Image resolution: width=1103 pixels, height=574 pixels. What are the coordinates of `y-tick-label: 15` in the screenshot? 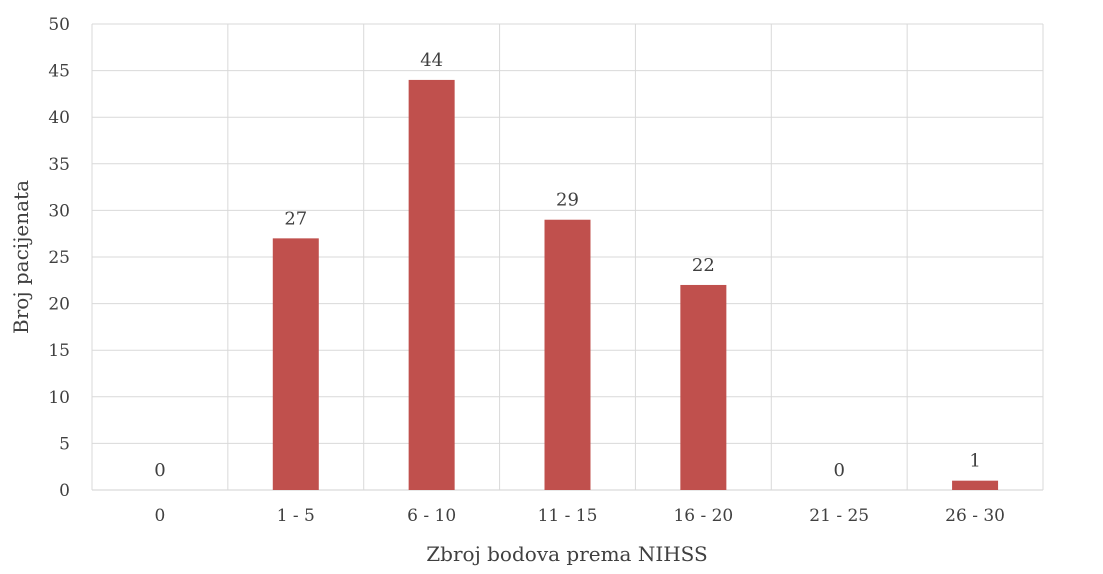 It's located at (59, 351).